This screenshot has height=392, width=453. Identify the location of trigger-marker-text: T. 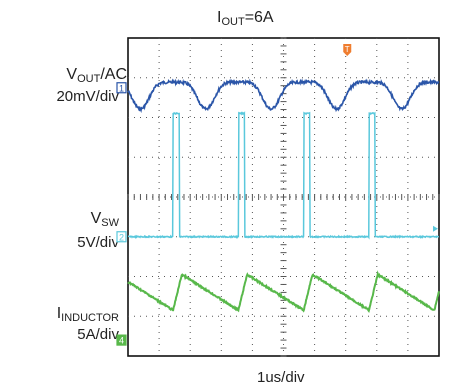
(347, 49).